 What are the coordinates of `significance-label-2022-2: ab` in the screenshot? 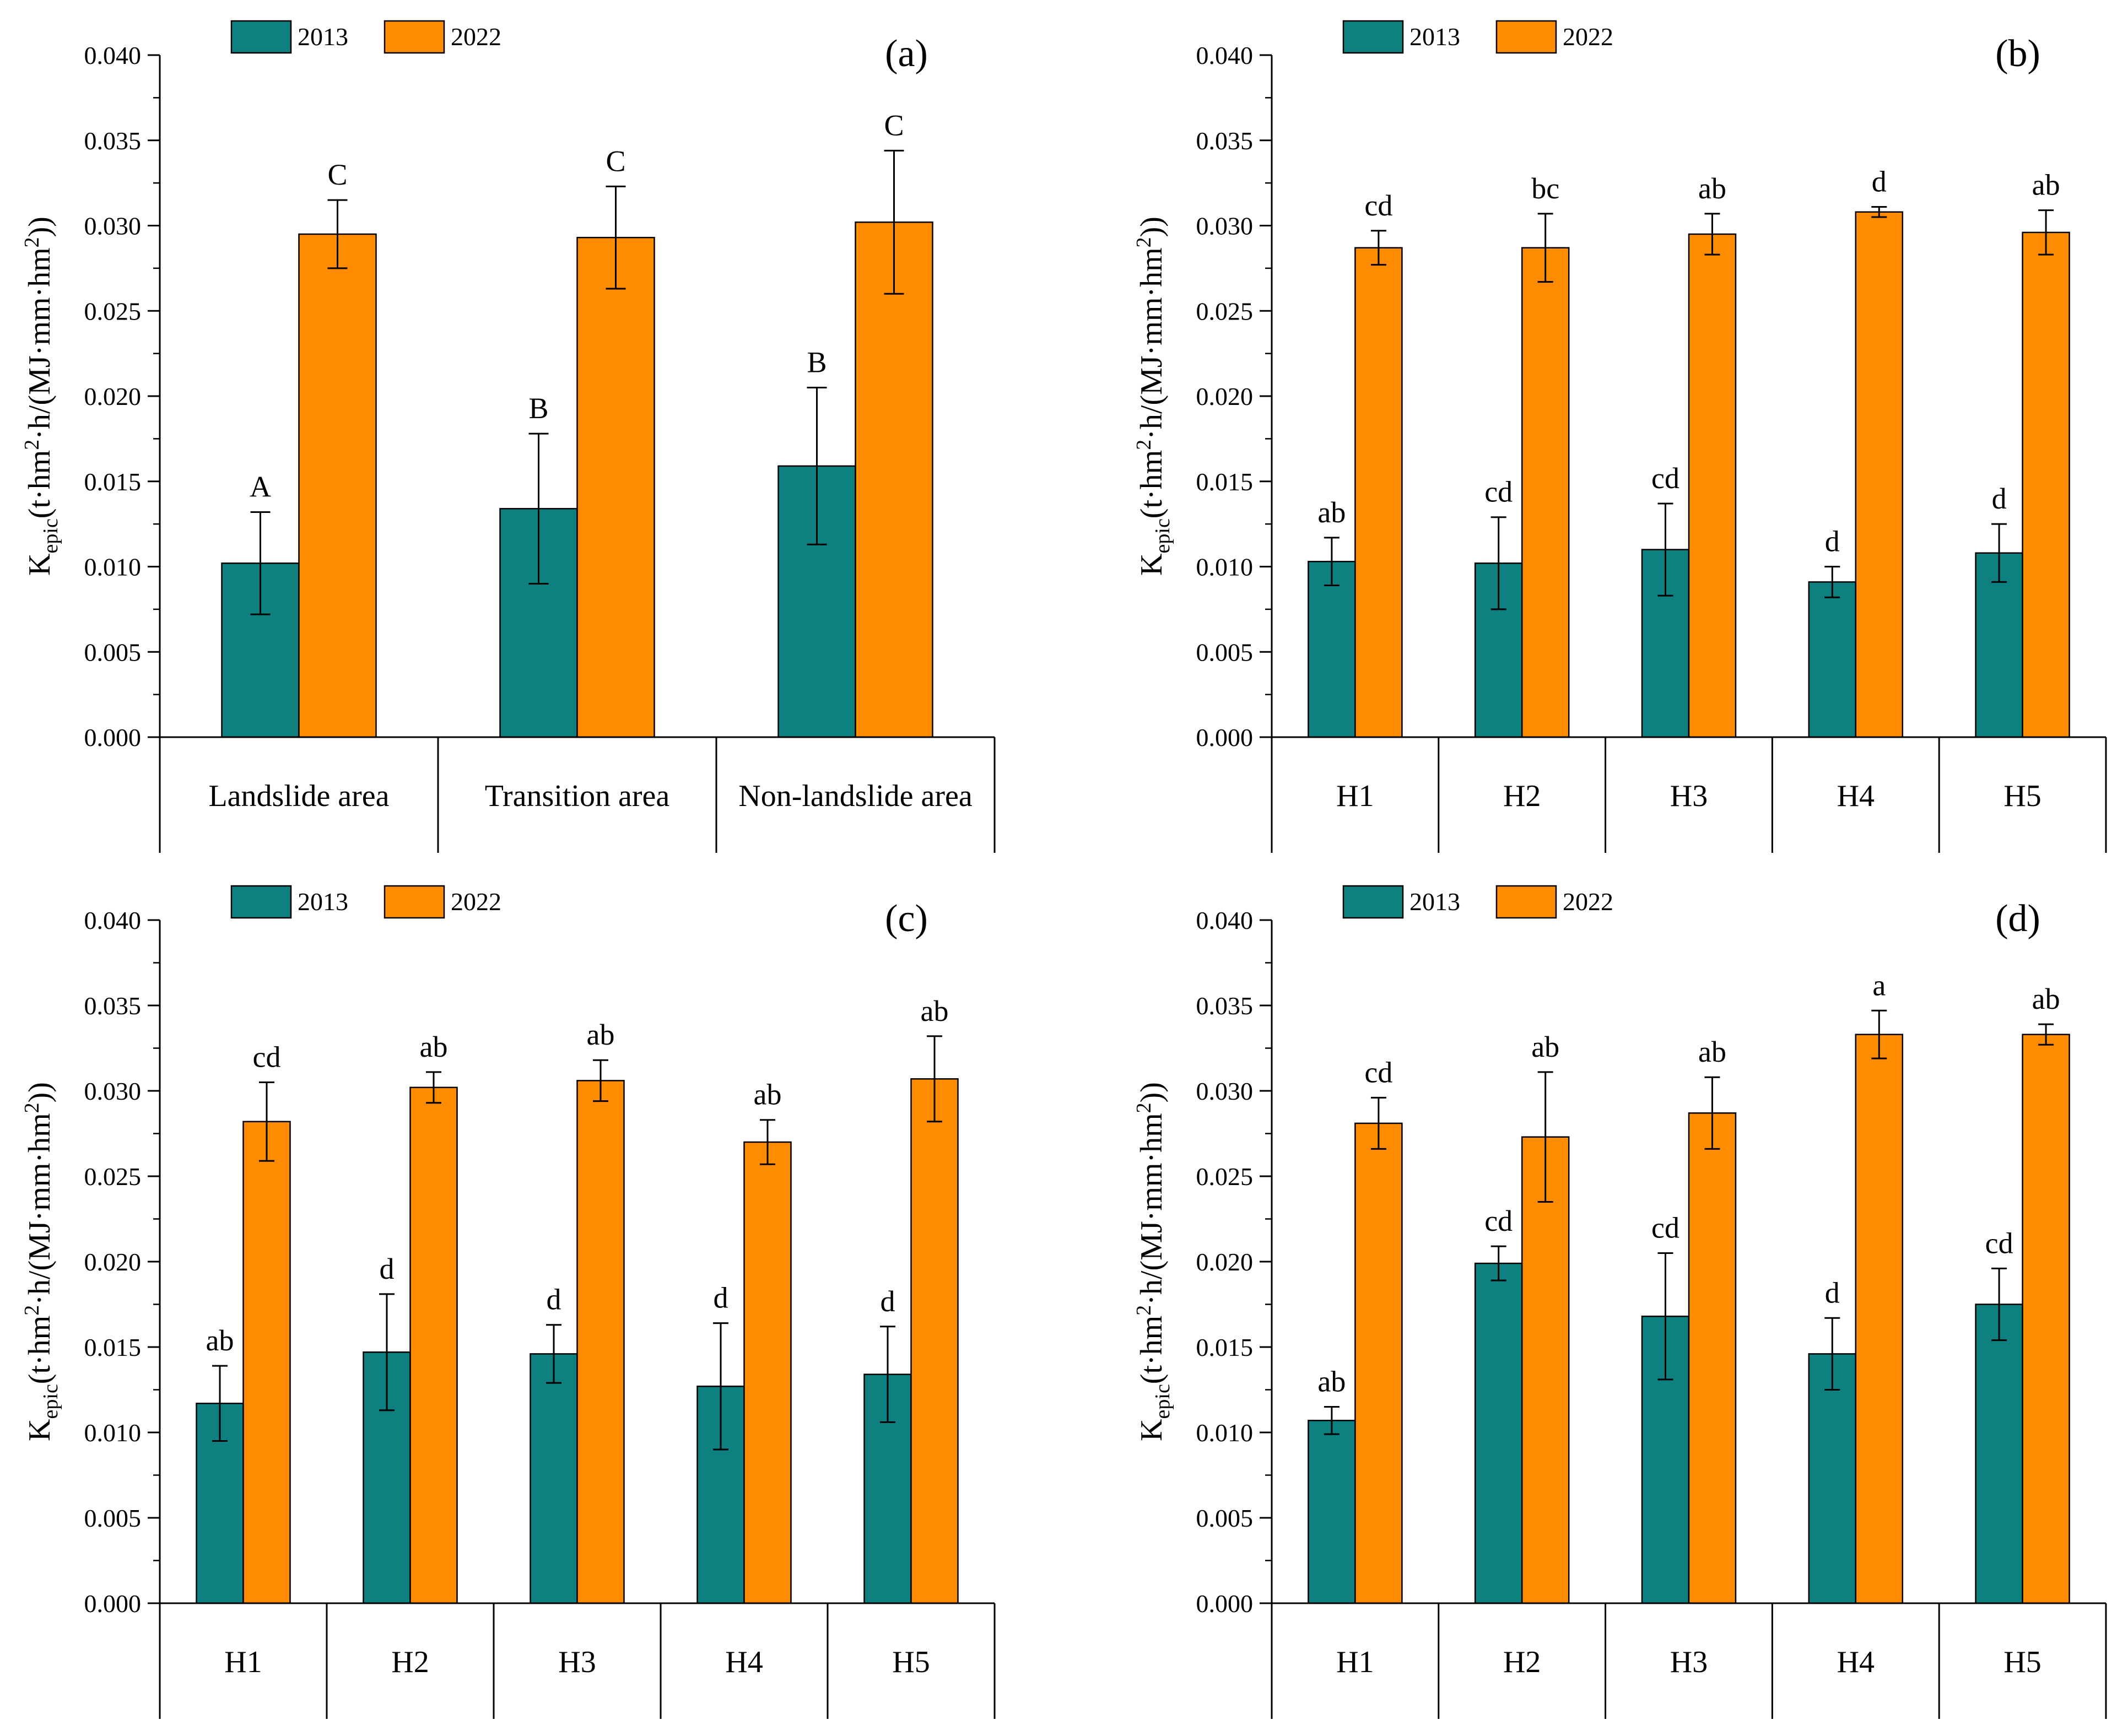 It's located at (1545, 1046).